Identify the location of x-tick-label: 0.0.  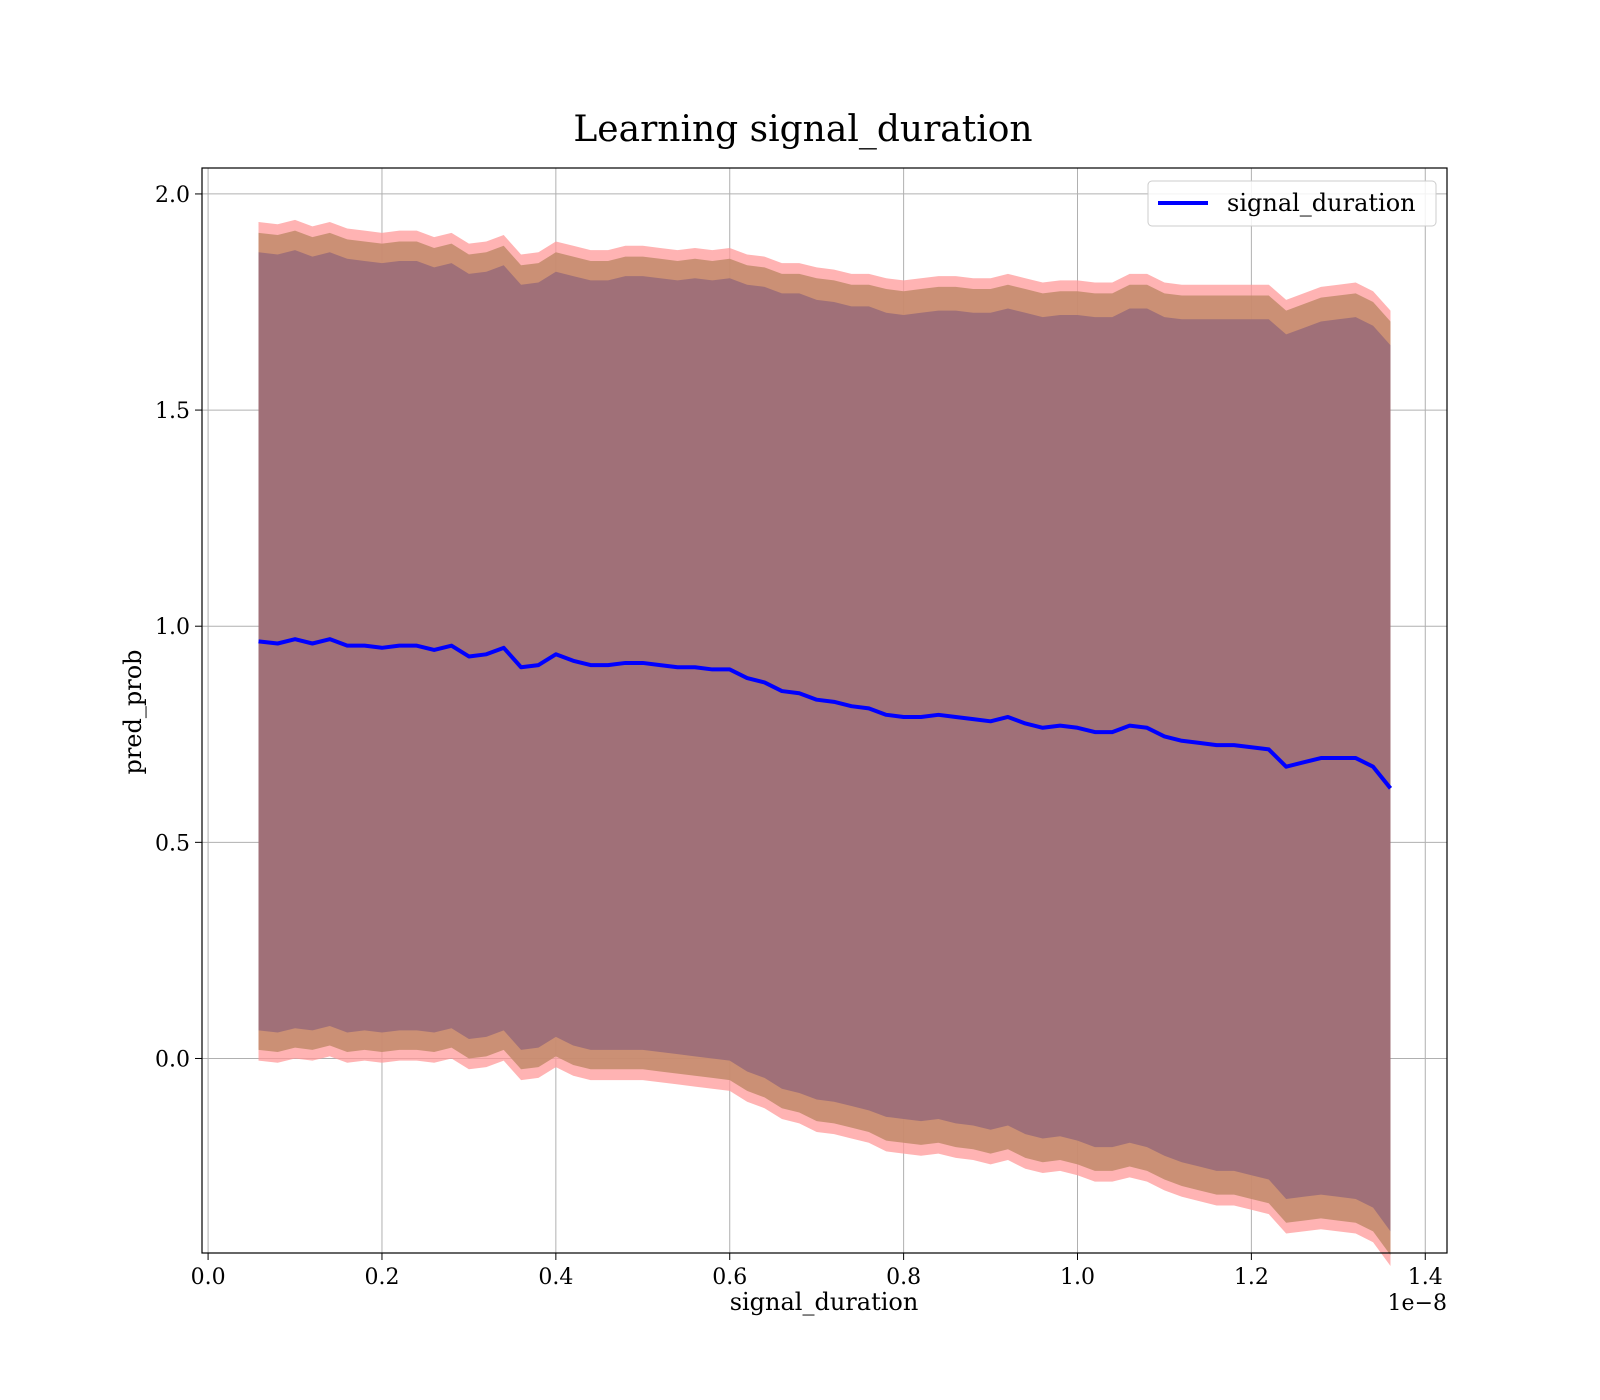
(208, 1277).